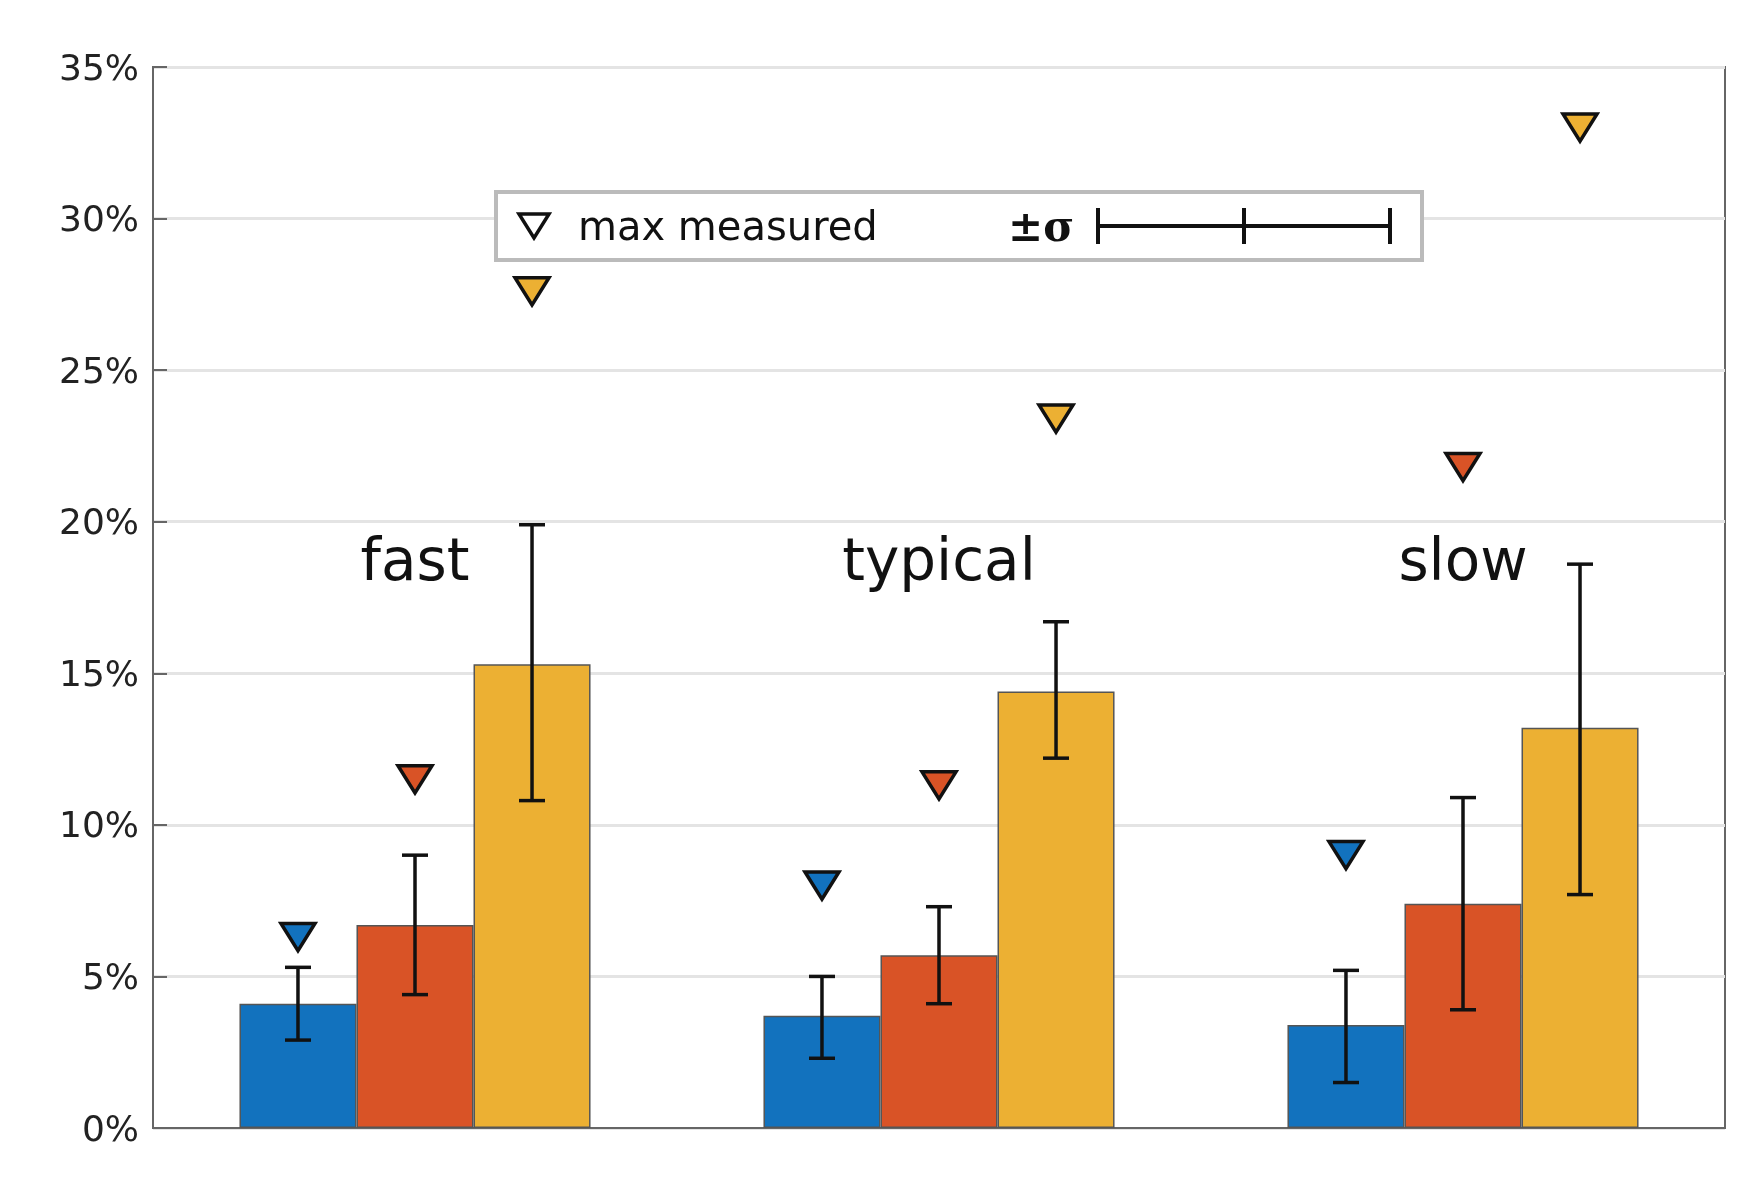 This screenshot has width=1743, height=1181. What do you see at coordinates (110, 1128) in the screenshot?
I see `y-tick-label: 0%` at bounding box center [110, 1128].